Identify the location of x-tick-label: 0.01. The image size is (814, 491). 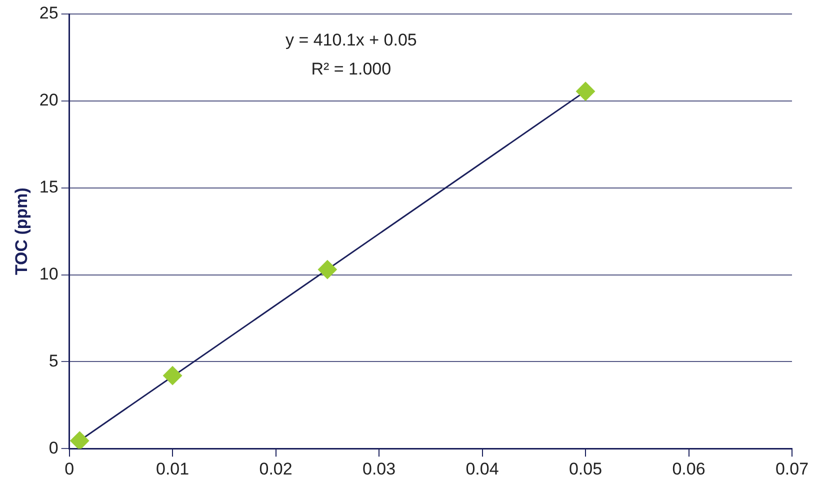
(173, 468).